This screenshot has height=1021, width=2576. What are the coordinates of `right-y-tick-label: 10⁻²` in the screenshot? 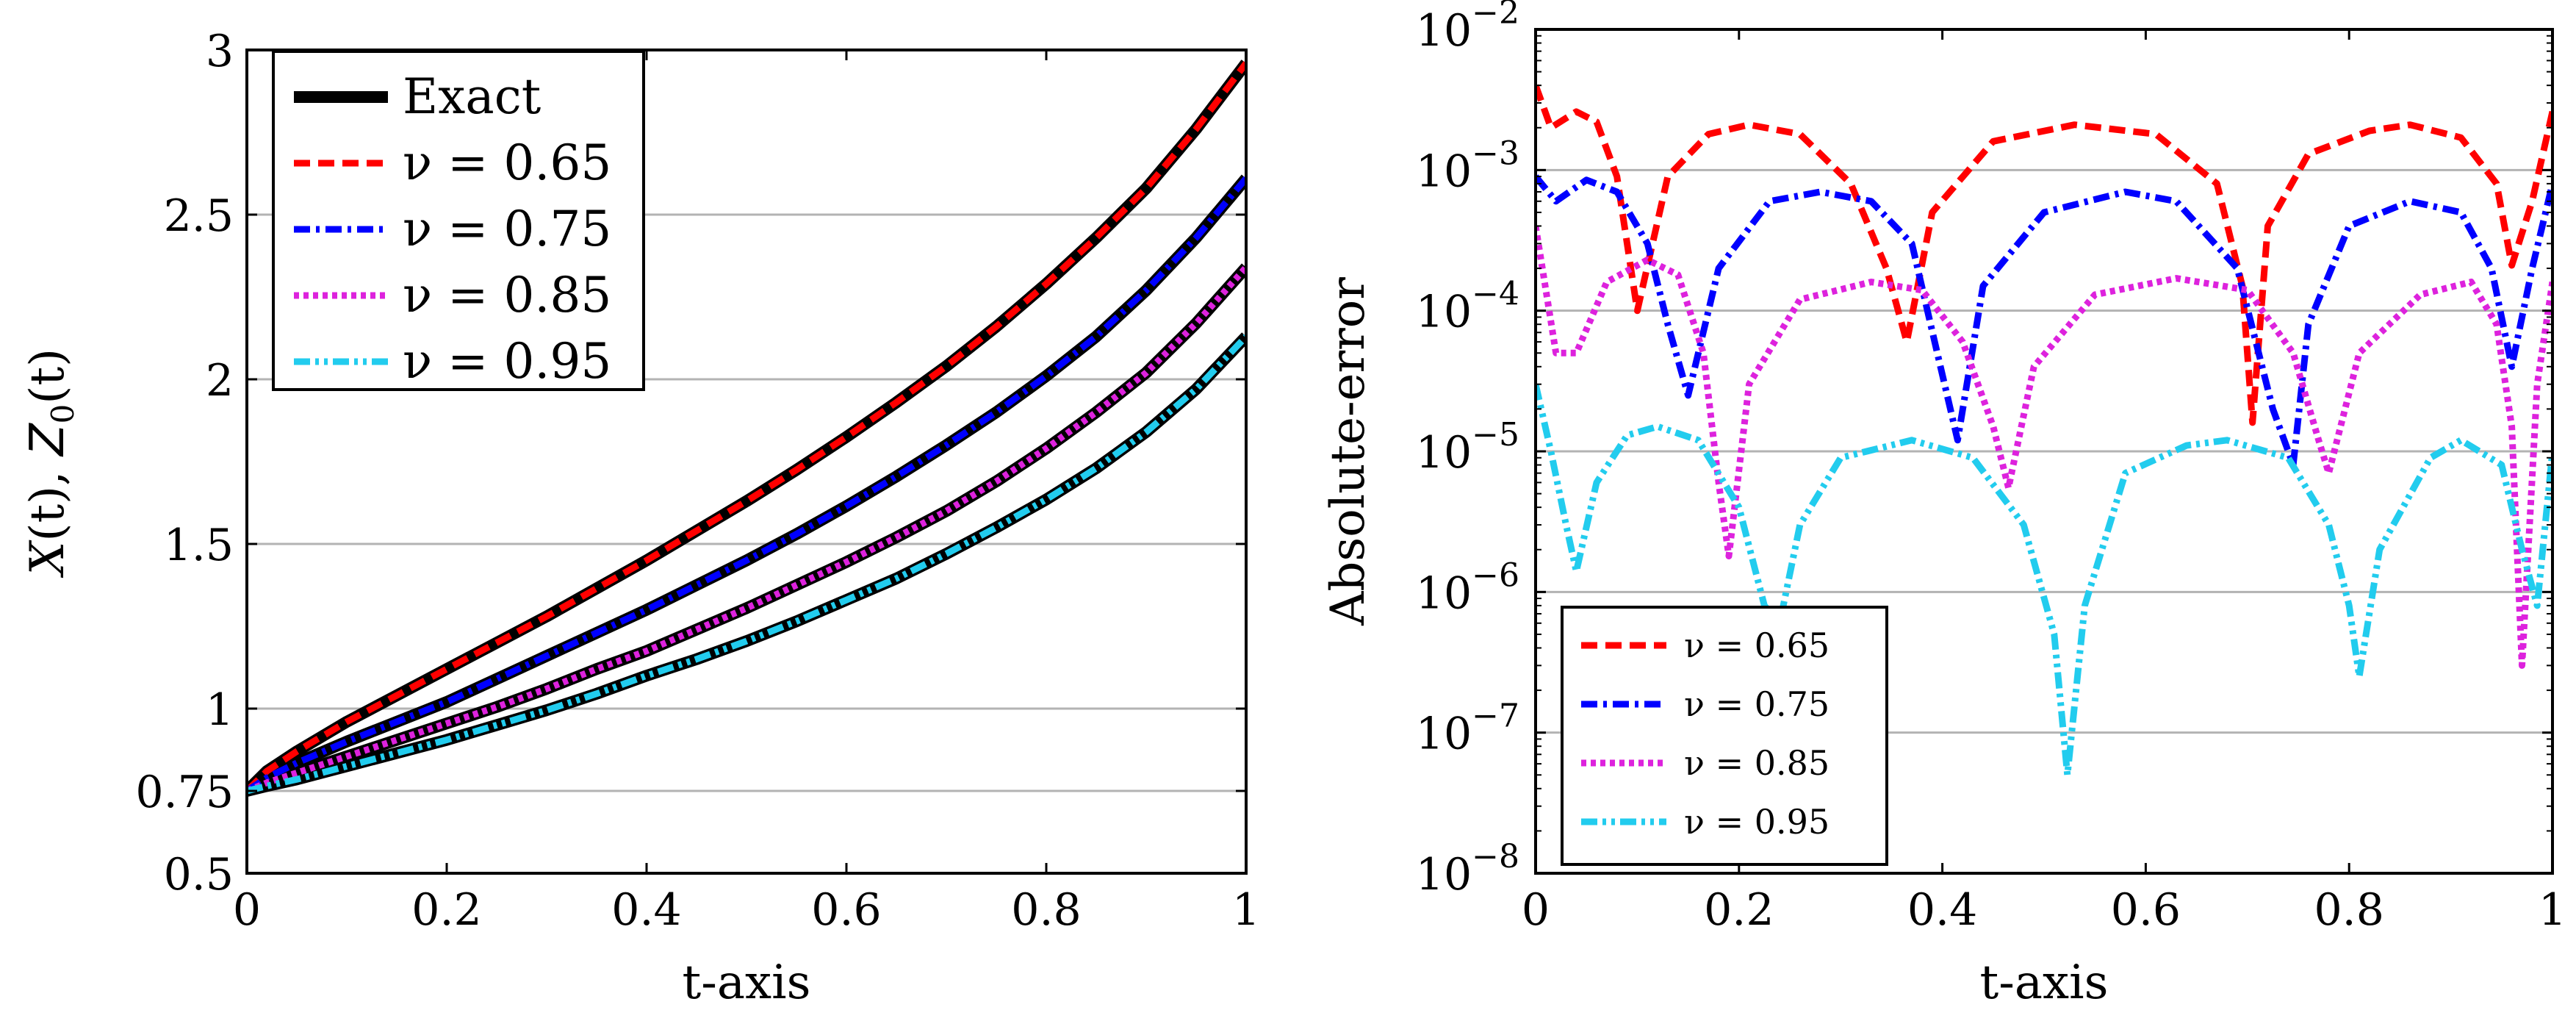 It's located at (1467, 28).